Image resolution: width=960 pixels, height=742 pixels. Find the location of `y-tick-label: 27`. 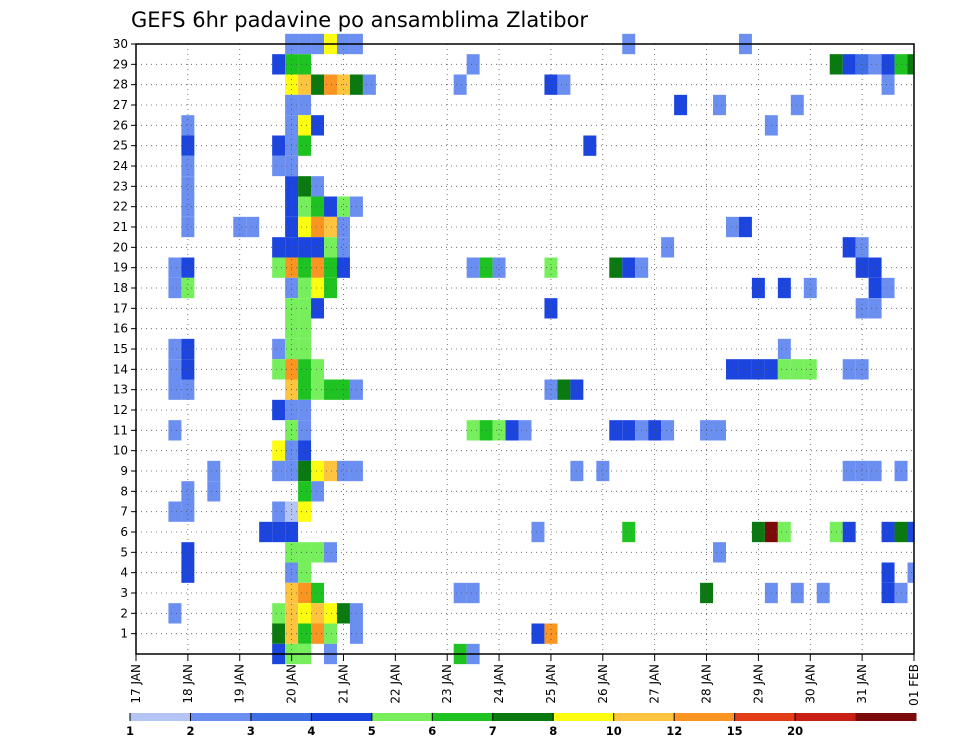

y-tick-label: 27 is located at coordinates (120, 105).